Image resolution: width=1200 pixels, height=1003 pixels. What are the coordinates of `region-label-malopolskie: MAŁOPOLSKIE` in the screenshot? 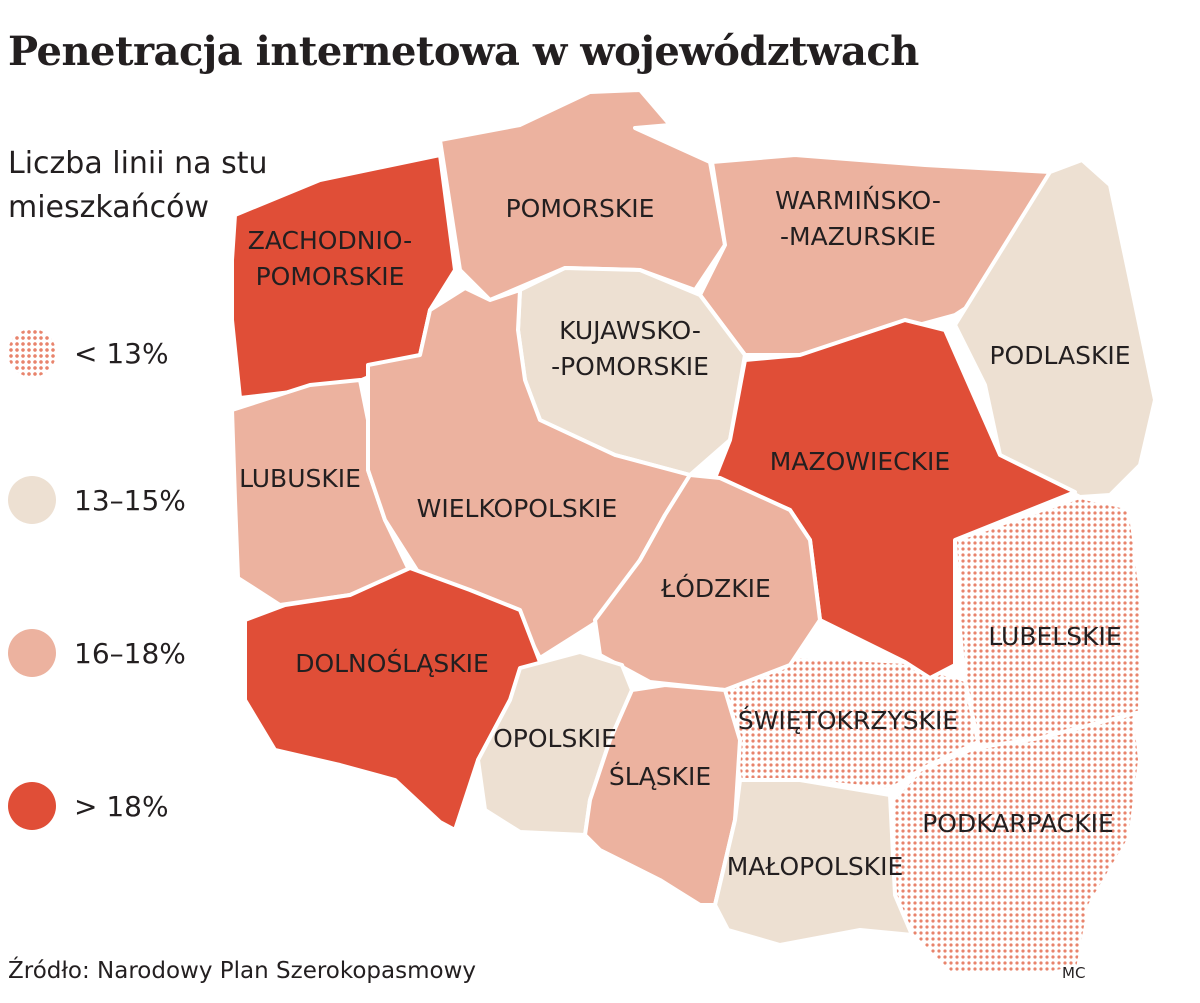 It's located at (815, 866).